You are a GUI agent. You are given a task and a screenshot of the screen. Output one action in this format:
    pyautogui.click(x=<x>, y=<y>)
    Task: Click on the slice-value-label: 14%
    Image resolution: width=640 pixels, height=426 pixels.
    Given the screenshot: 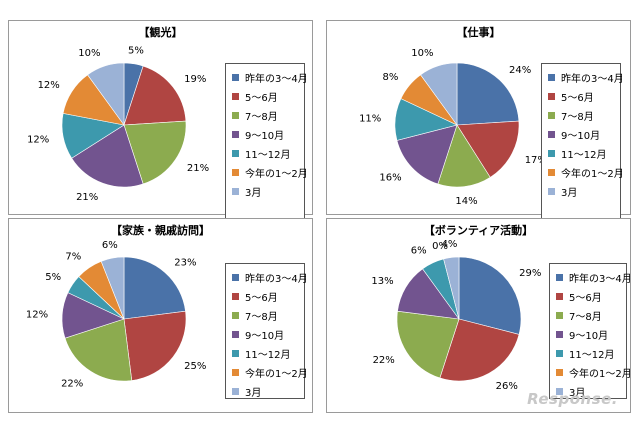 What is the action you would take?
    pyautogui.click(x=466, y=201)
    